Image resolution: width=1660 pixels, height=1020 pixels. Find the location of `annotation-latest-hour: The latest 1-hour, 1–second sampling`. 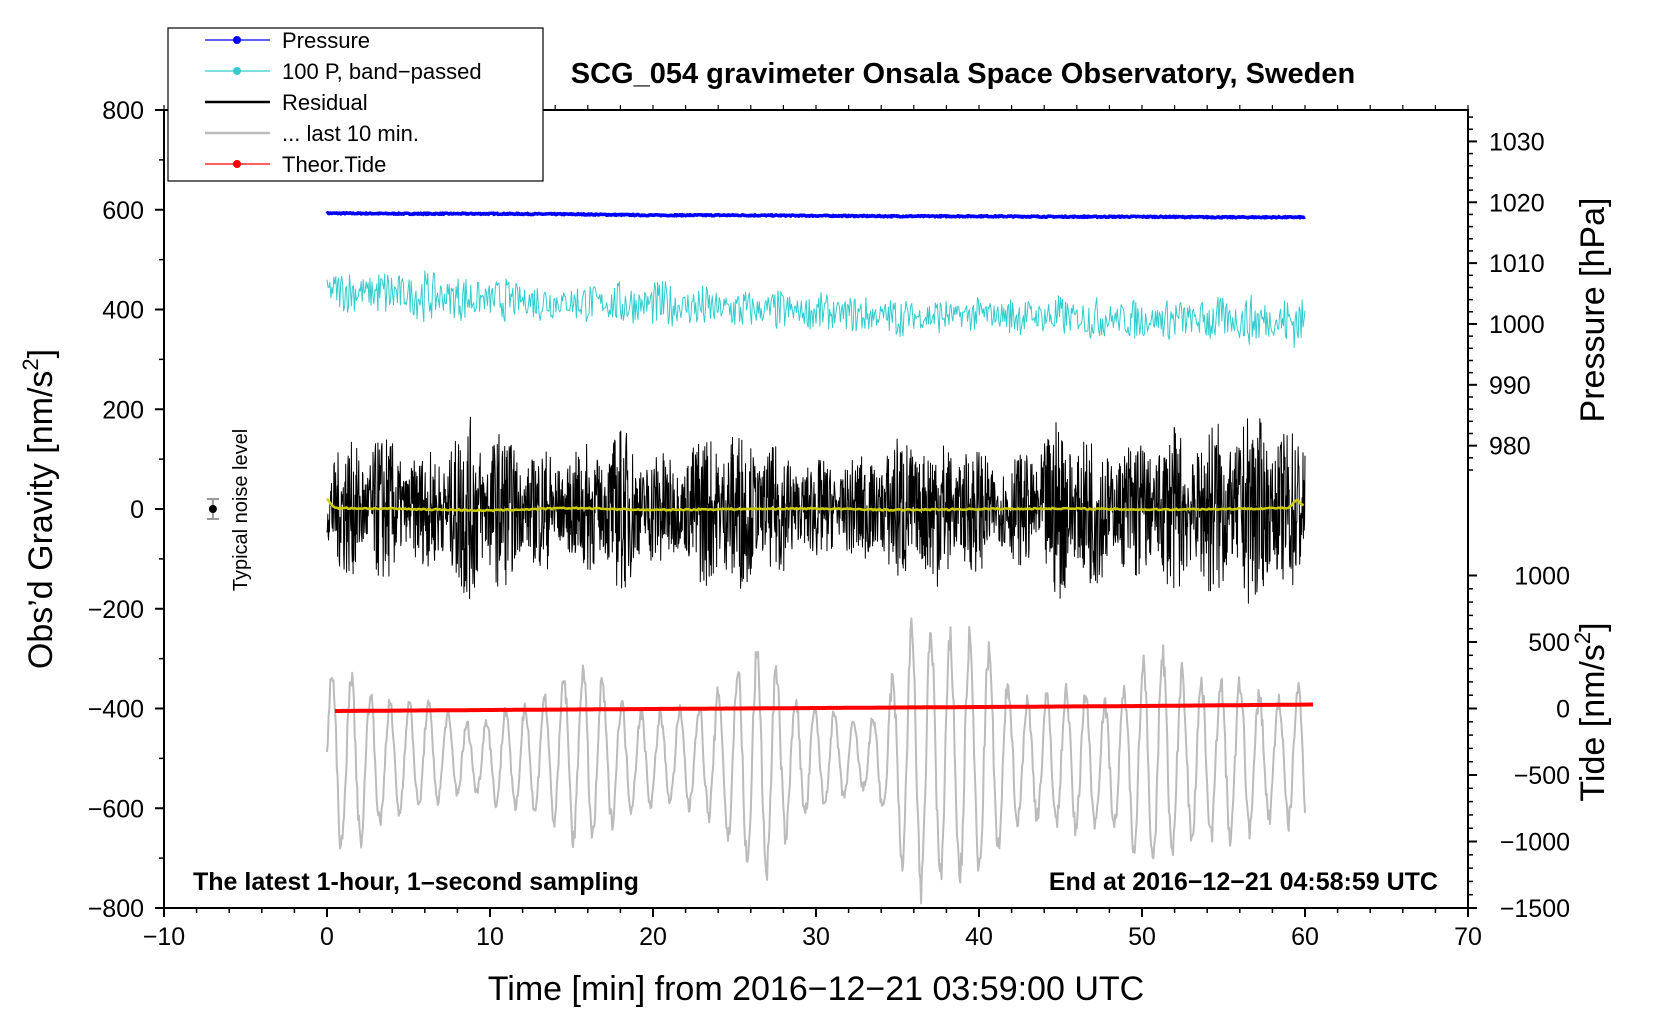

annotation-latest-hour: The latest 1-hour, 1–second sampling is located at coordinates (416, 882).